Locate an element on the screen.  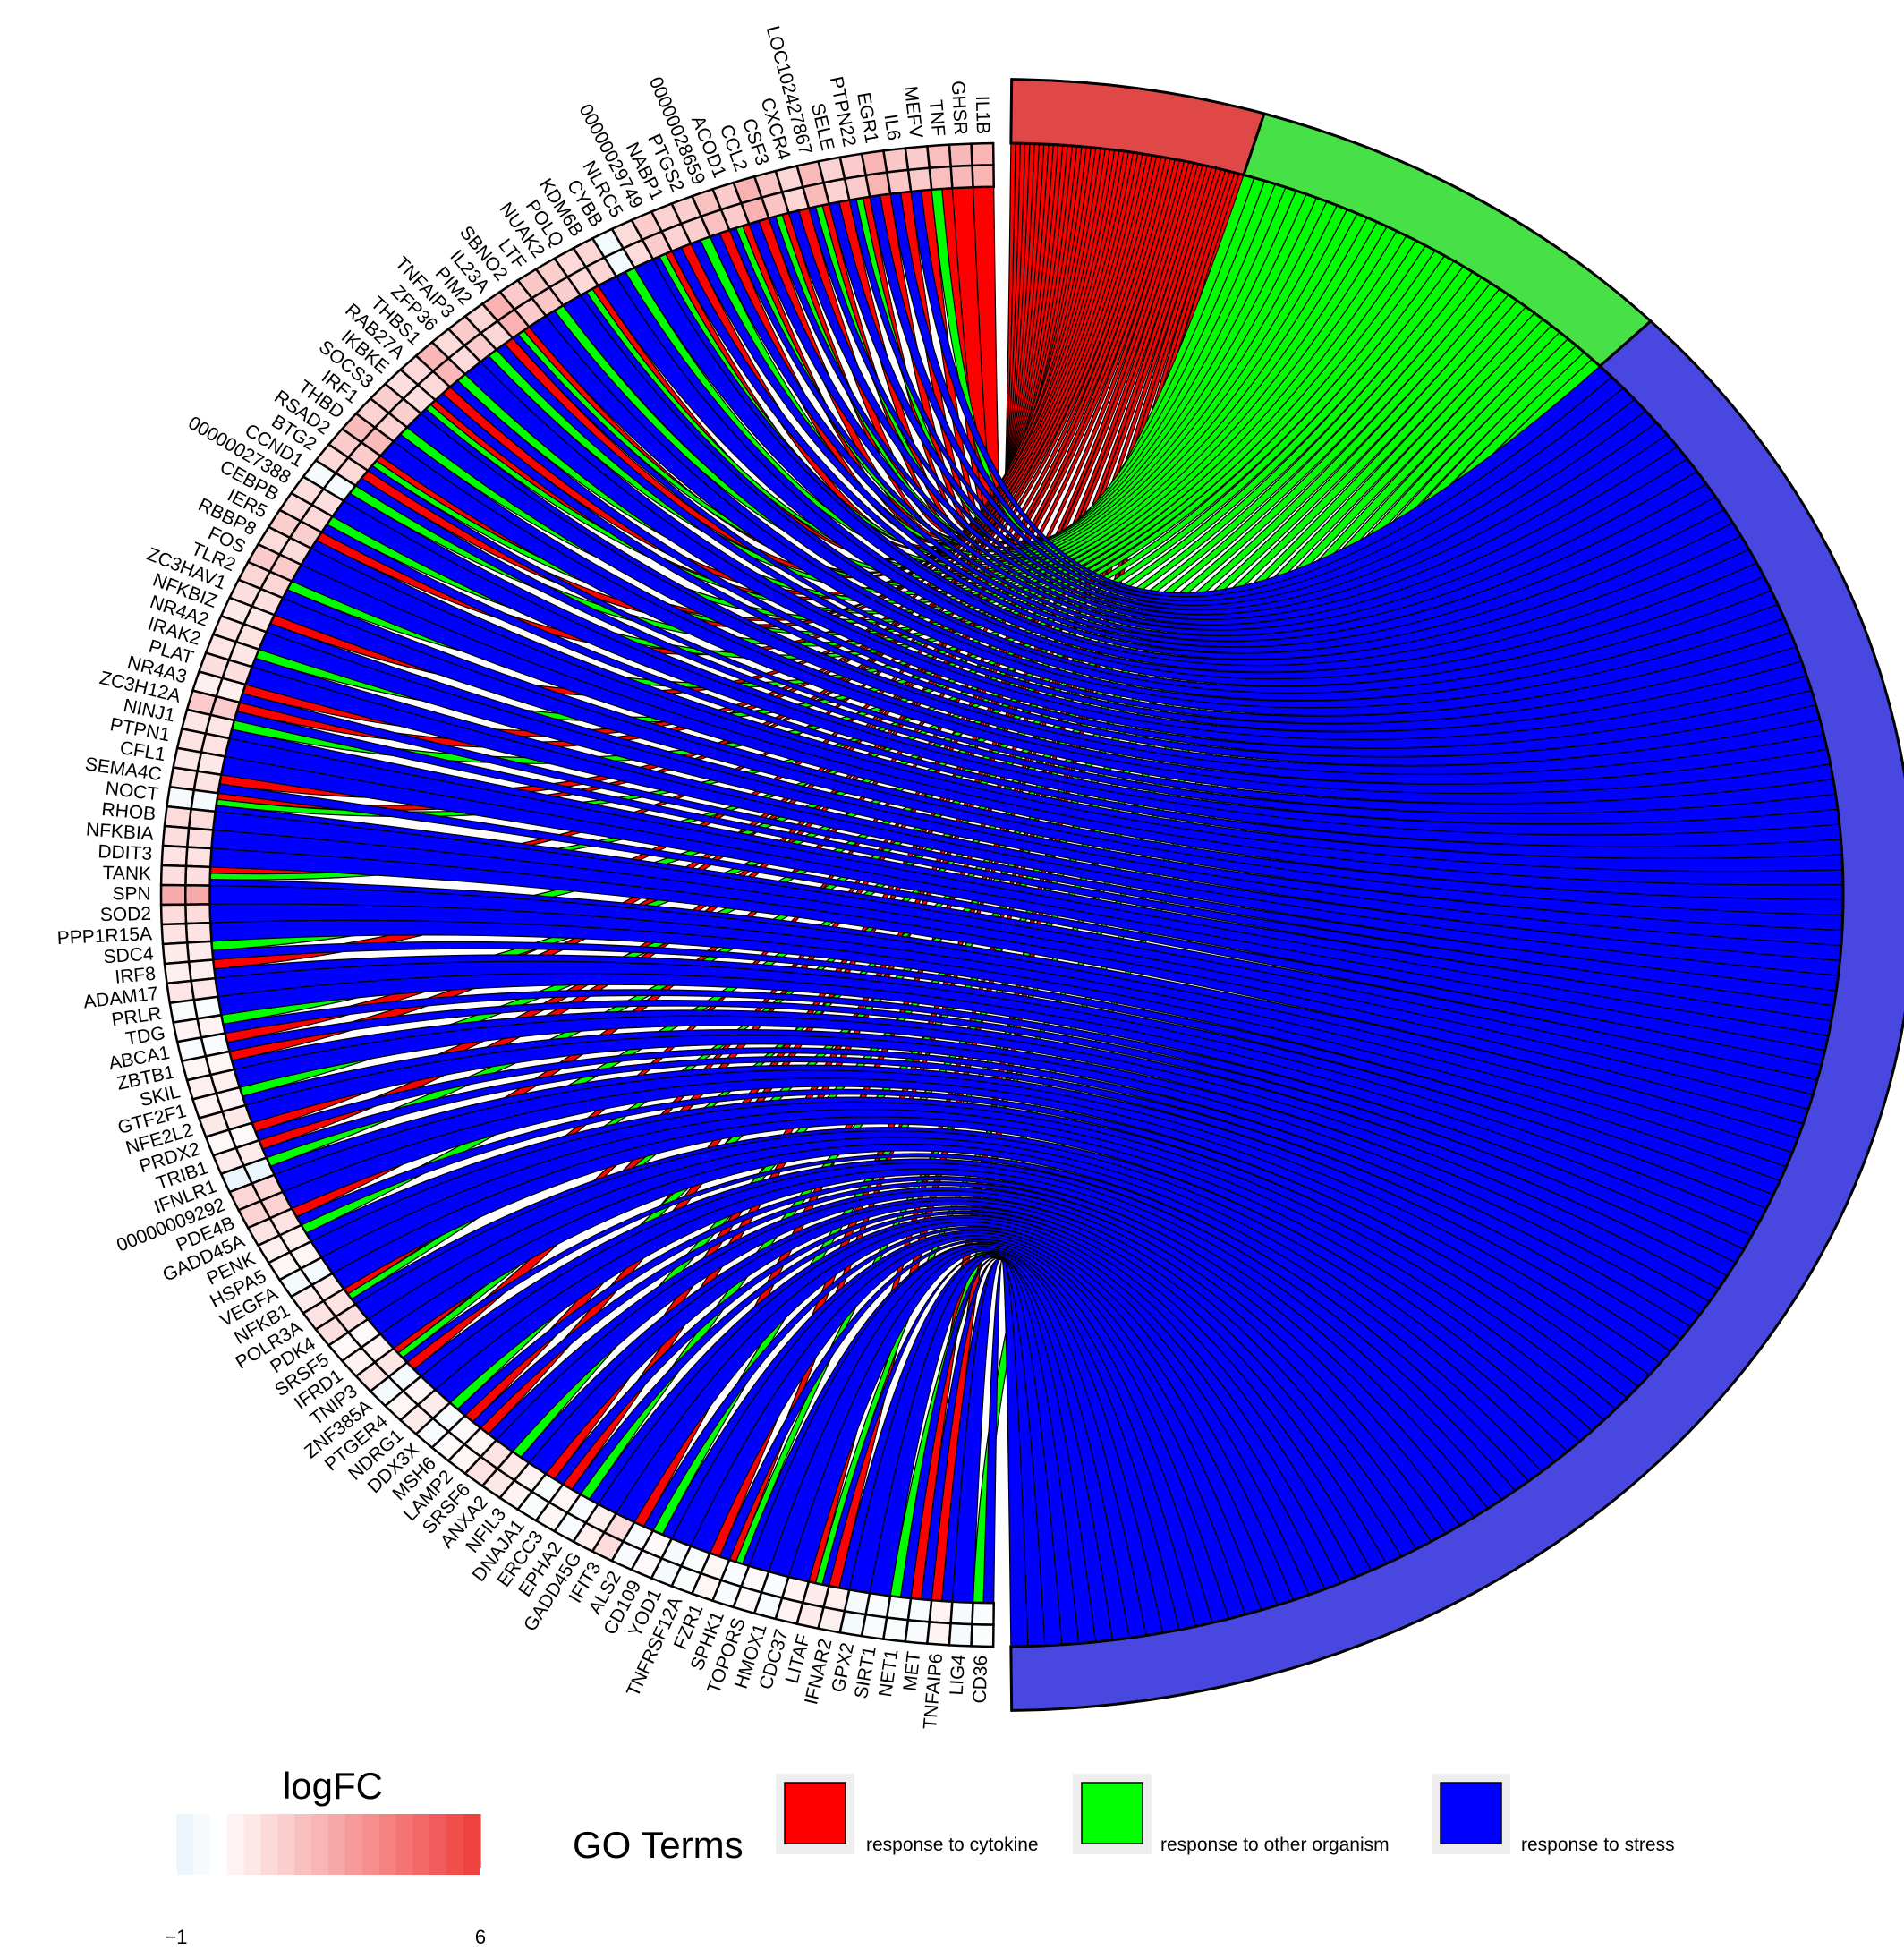
gene-label: NET1 is located at coordinates (888, 1673).